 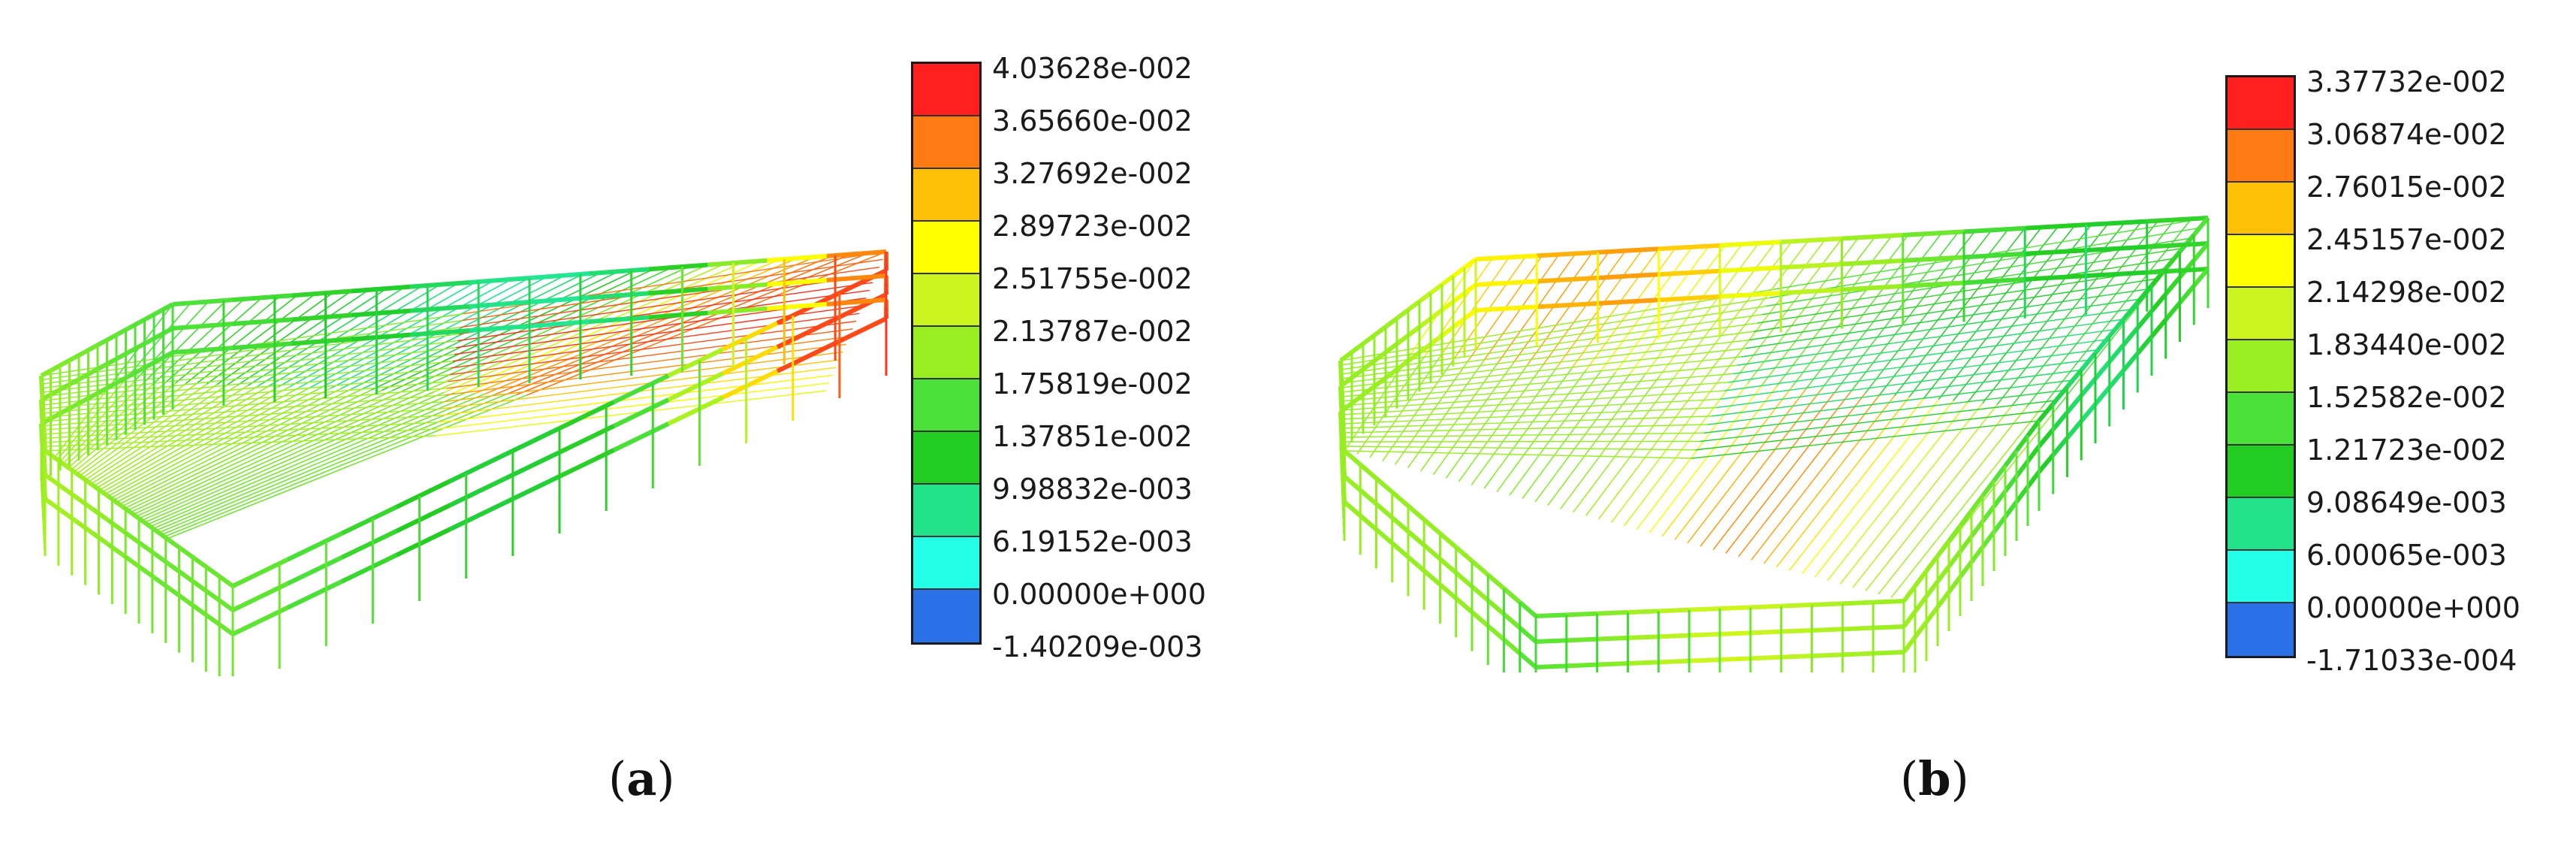 What do you see at coordinates (1934, 778) in the screenshot?
I see `panel-letter-b: b` at bounding box center [1934, 778].